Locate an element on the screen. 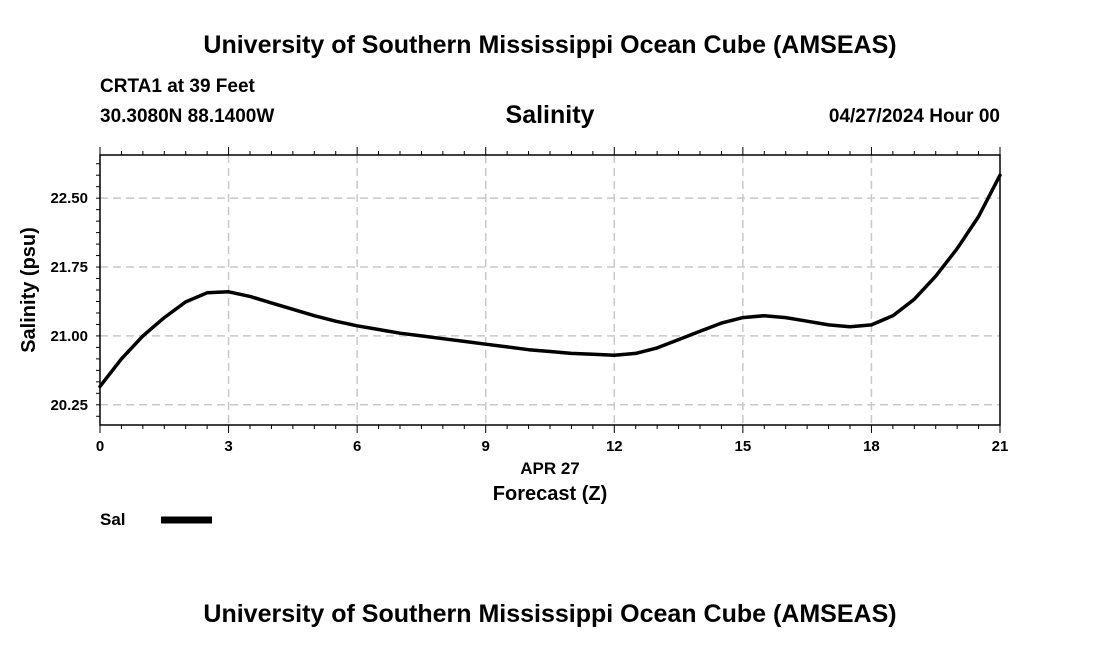  y-tick-label: 20.25 is located at coordinates (69, 405).